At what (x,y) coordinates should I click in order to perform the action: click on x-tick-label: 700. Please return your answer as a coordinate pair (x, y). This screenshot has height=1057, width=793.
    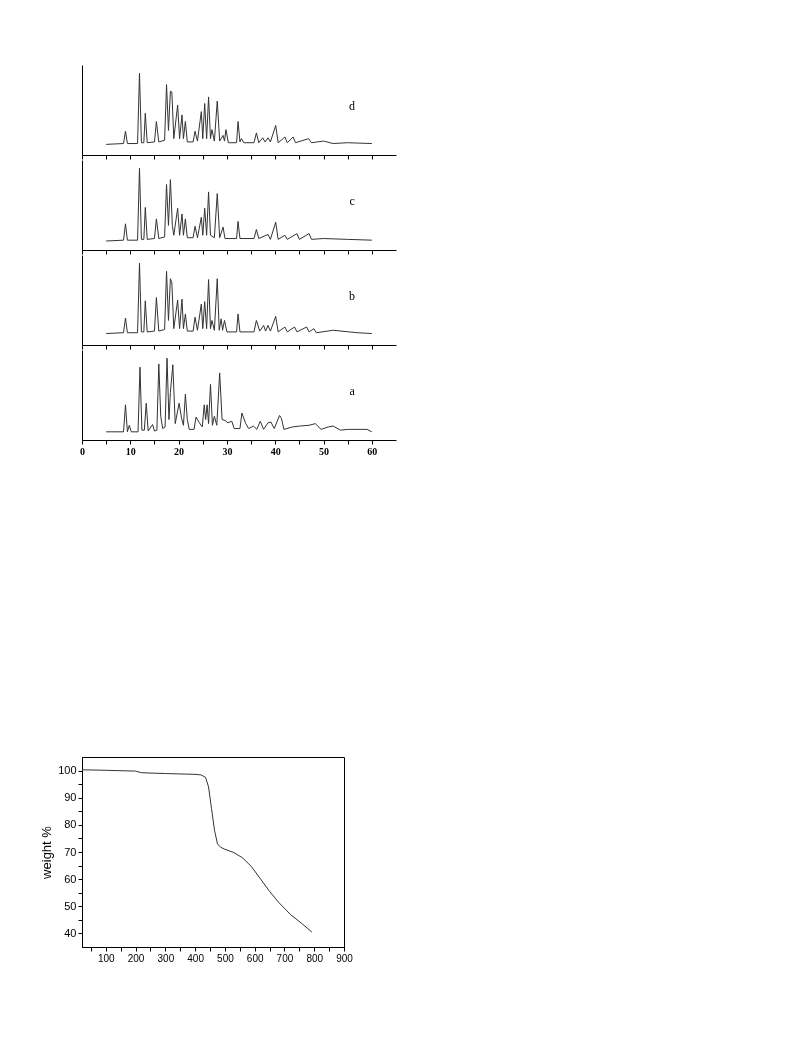
    Looking at the image, I should click on (285, 958).